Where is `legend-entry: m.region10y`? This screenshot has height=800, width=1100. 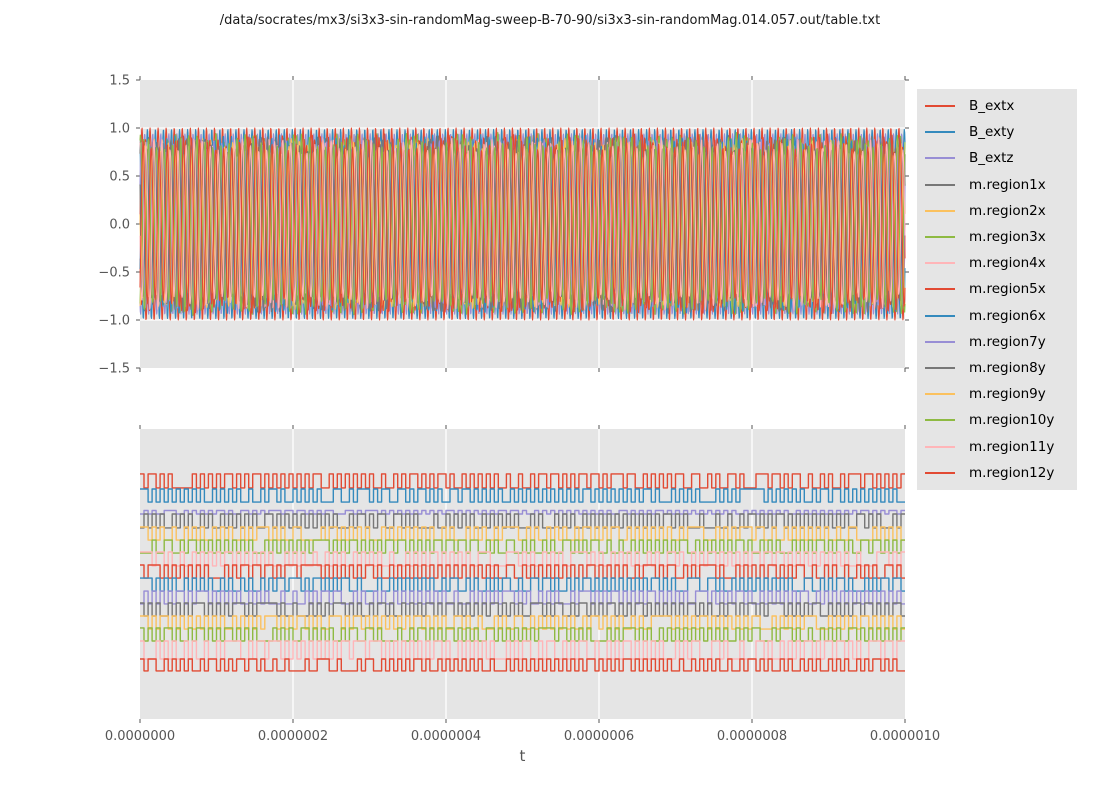
legend-entry: m.region10y is located at coordinates (1001, 420).